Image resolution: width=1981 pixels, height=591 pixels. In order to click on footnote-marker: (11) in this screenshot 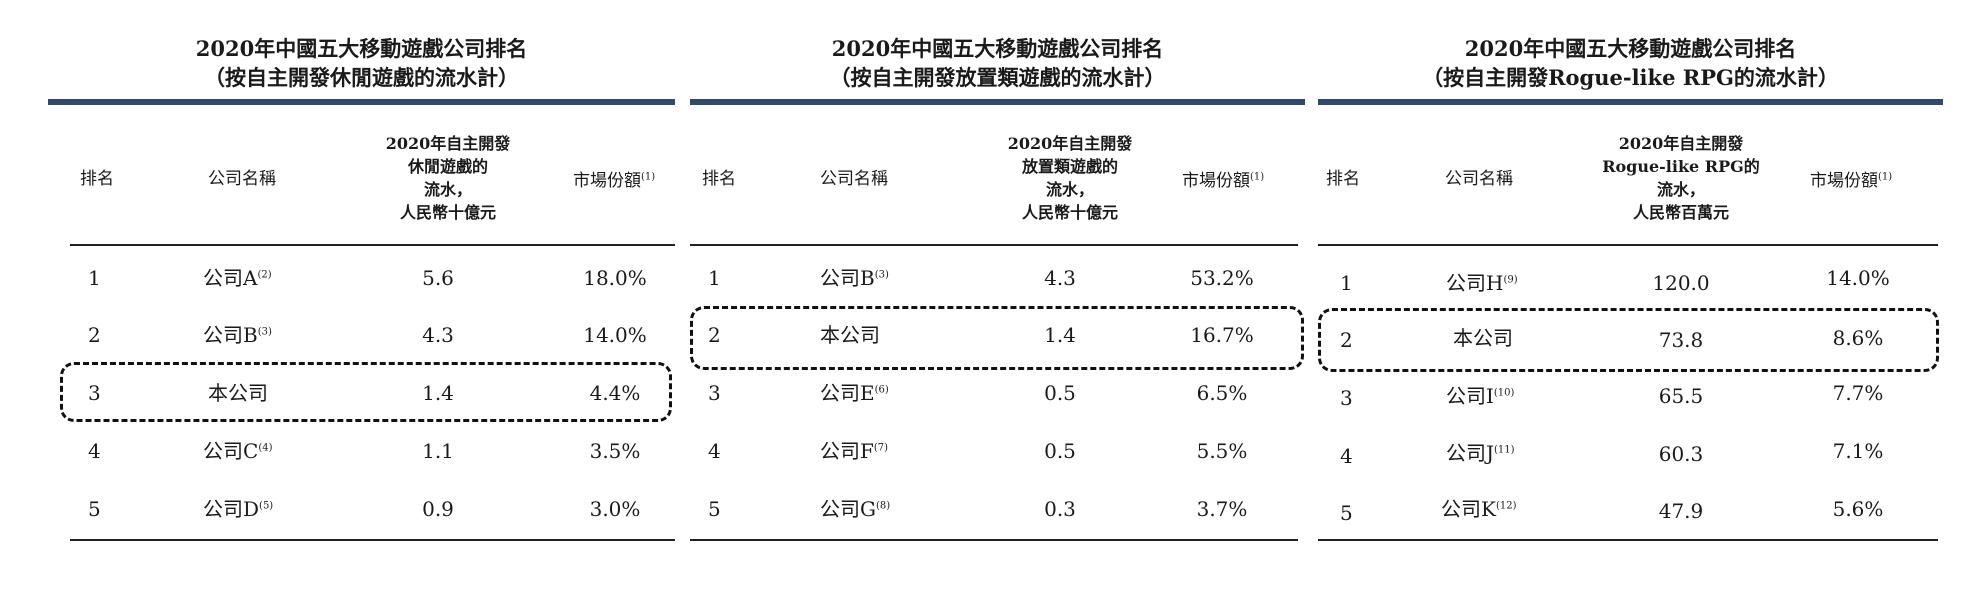, I will do `click(1504, 450)`.